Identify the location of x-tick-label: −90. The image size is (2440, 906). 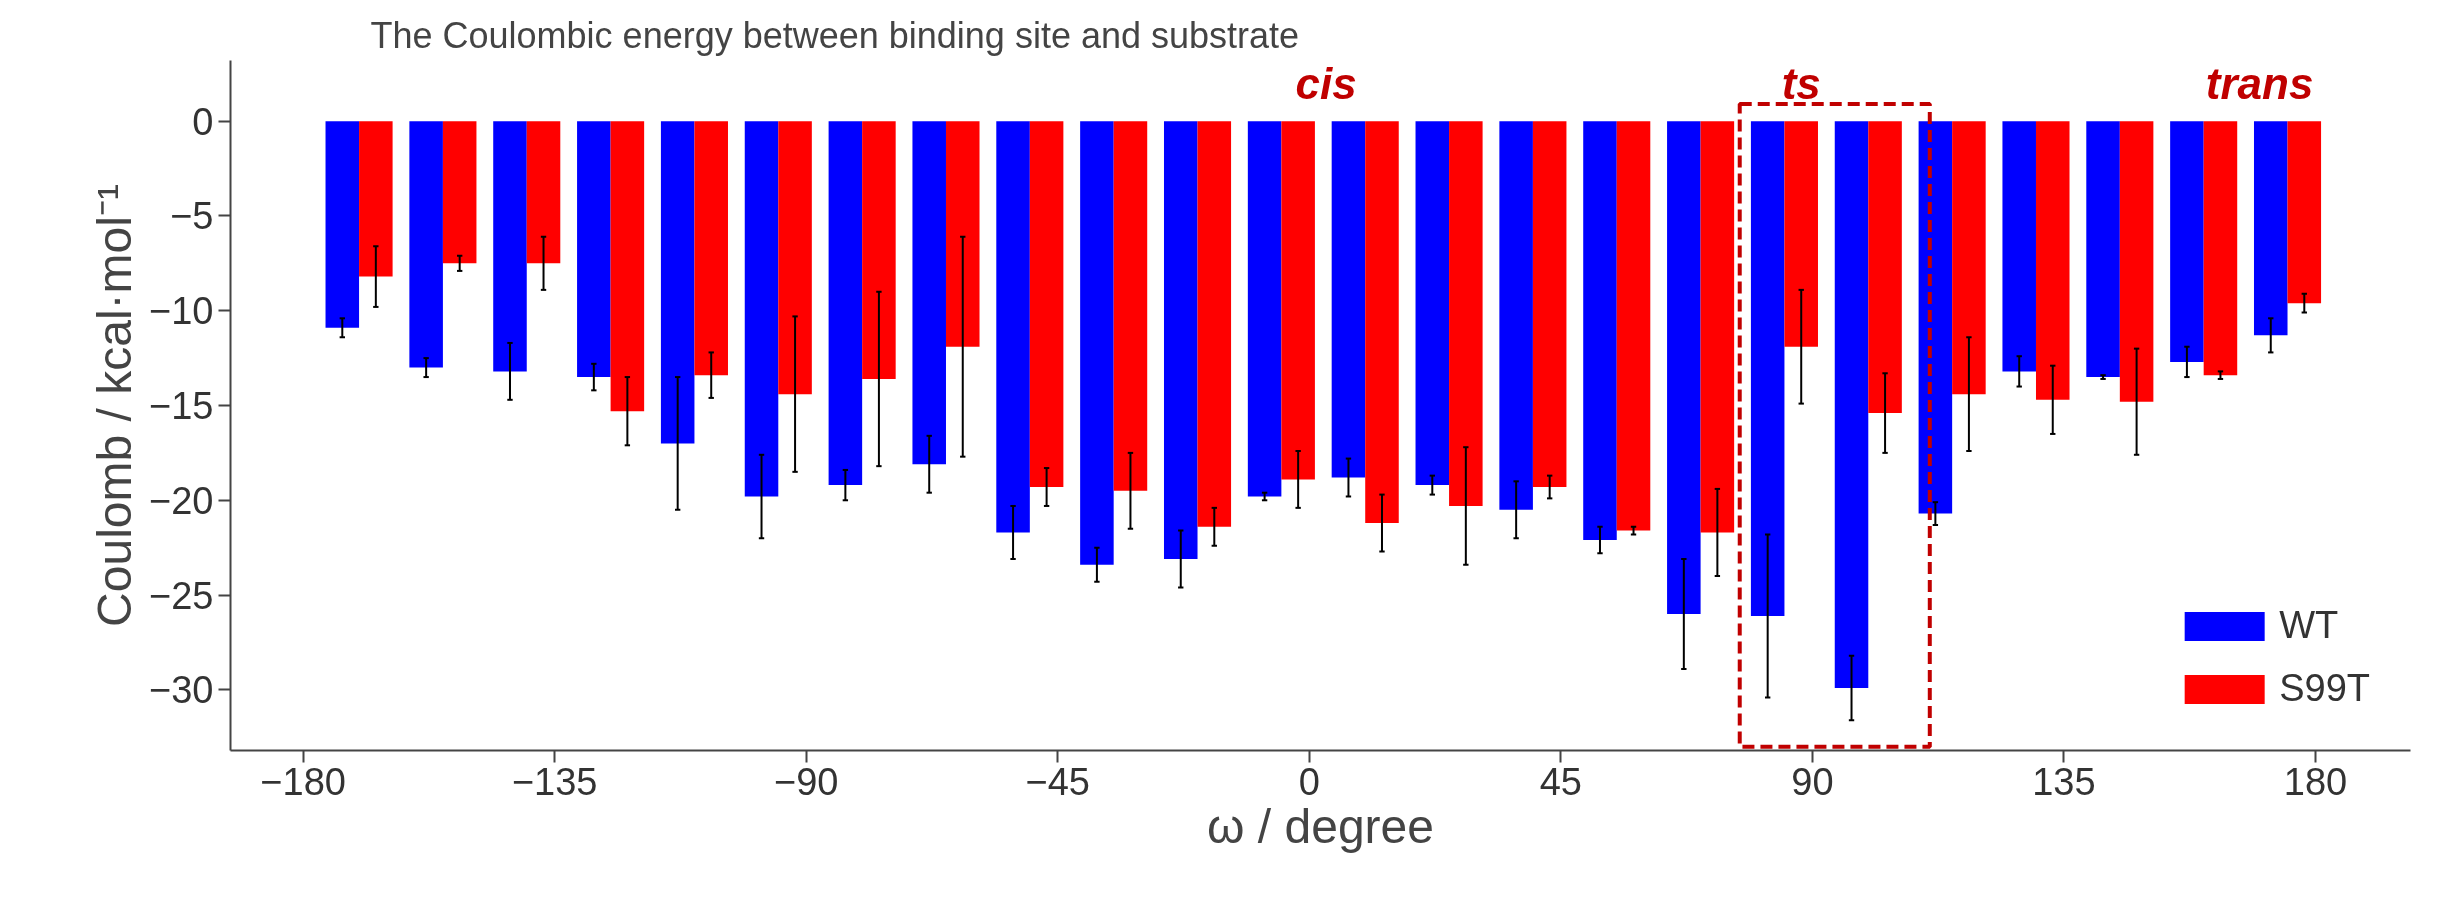
(806, 781).